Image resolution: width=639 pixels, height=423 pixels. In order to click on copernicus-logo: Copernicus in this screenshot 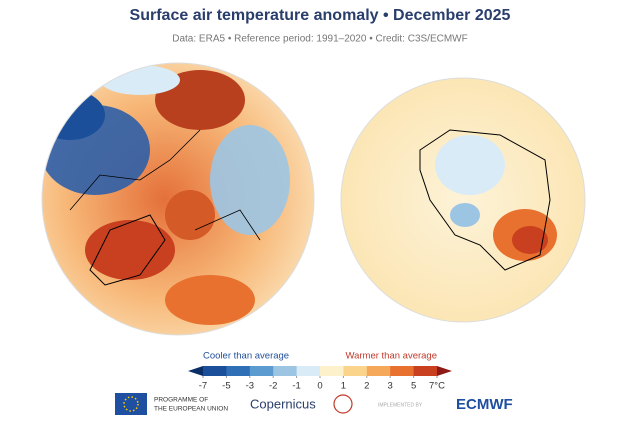, I will do `click(283, 403)`.